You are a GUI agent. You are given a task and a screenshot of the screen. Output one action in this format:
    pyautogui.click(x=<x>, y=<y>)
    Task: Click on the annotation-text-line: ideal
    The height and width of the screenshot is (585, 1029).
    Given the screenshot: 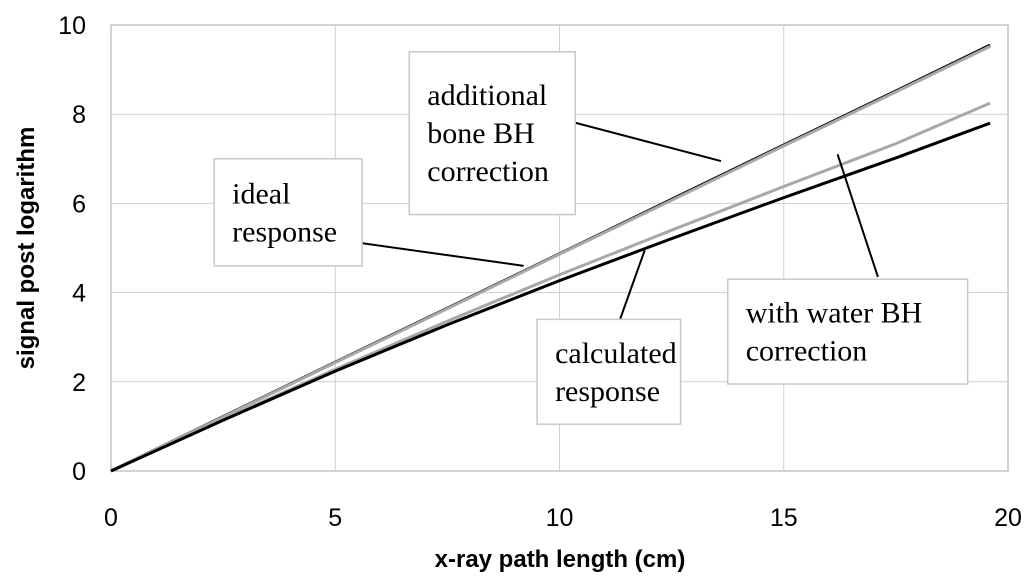 What is the action you would take?
    pyautogui.click(x=261, y=193)
    